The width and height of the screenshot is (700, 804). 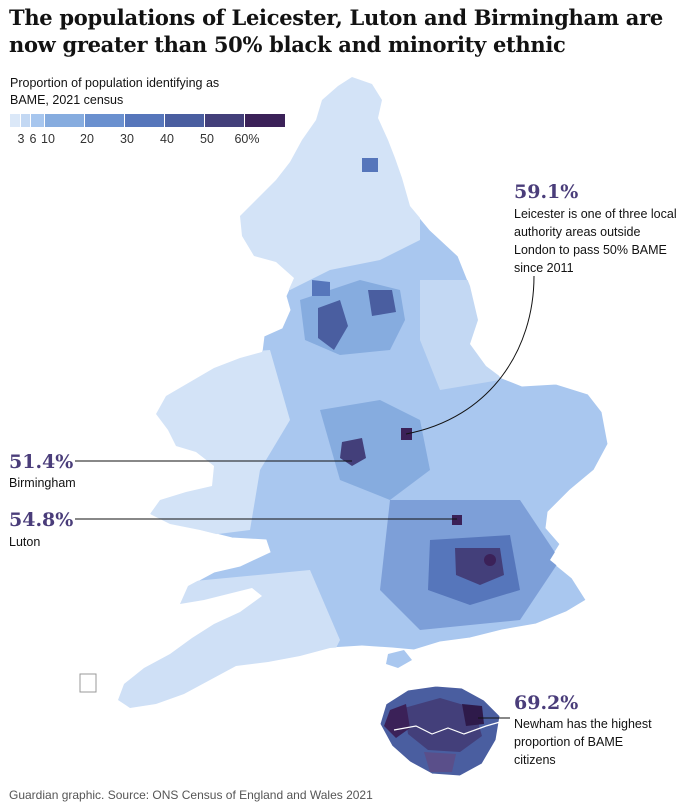 I want to click on birmingham-value: 51.4%, so click(x=41, y=462).